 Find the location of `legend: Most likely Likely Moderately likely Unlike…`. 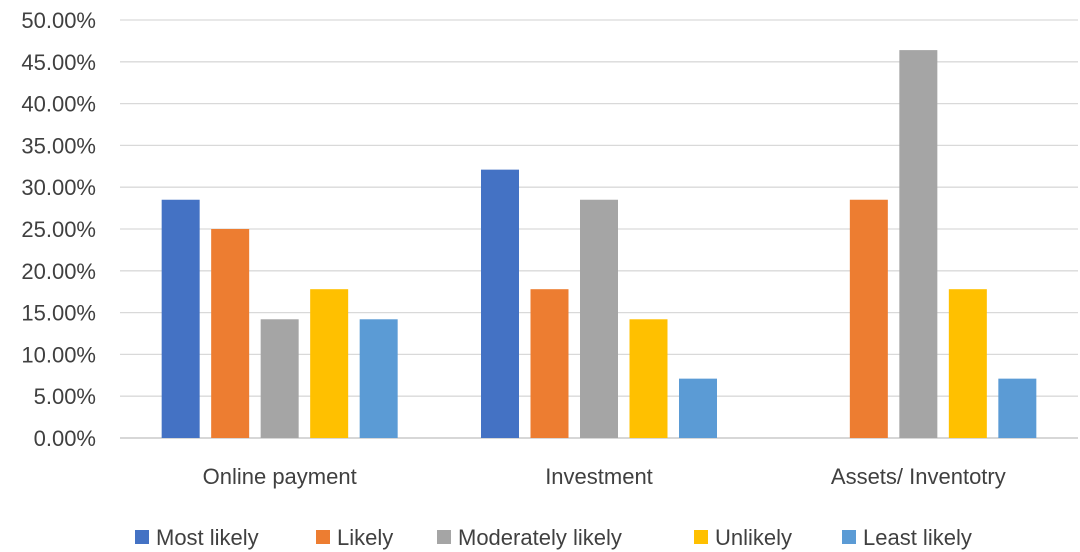

legend: Most likely Likely Moderately likely Unlike… is located at coordinates (553, 537).